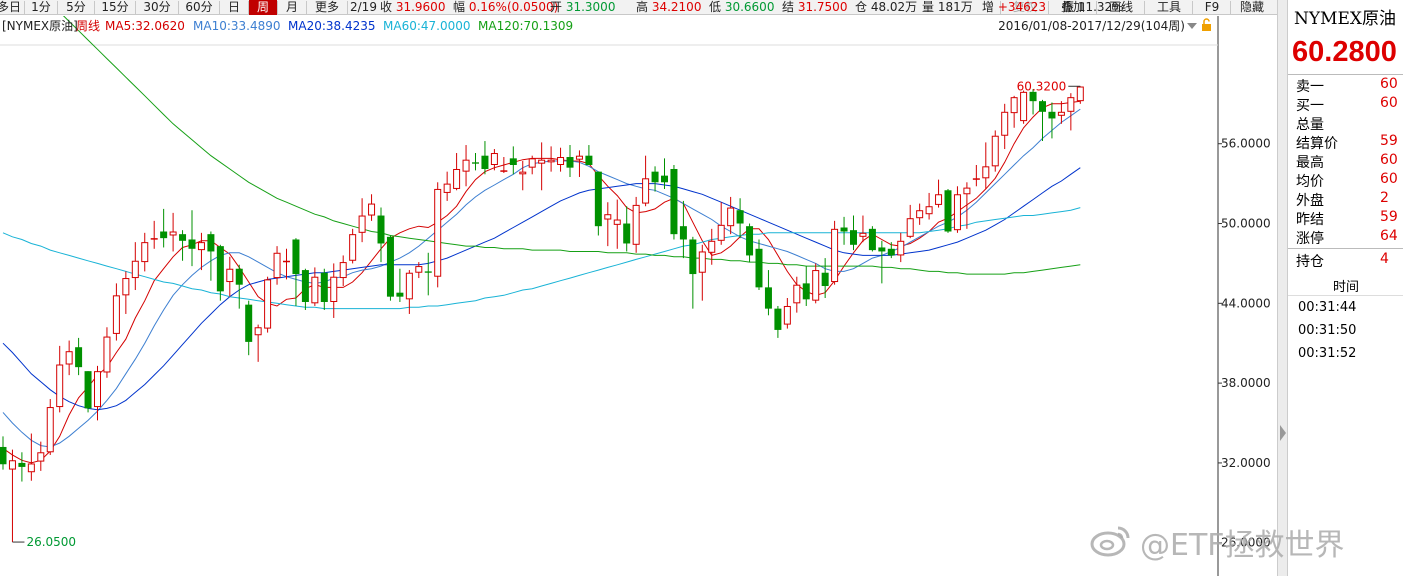 The height and width of the screenshot is (576, 1403). What do you see at coordinates (291, 7) in the screenshot?
I see `period-button-8: 月` at bounding box center [291, 7].